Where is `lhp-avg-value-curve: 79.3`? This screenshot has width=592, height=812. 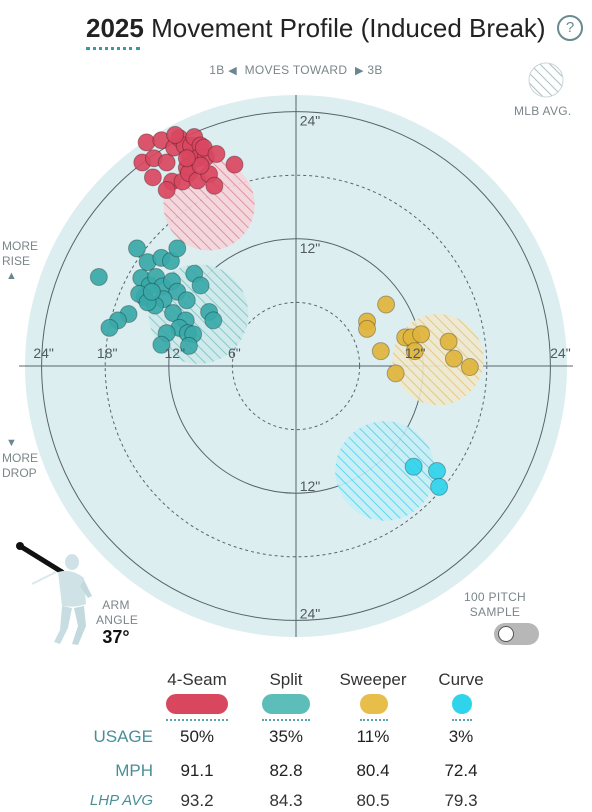 lhp-avg-value-curve: 79.3 is located at coordinates (461, 800).